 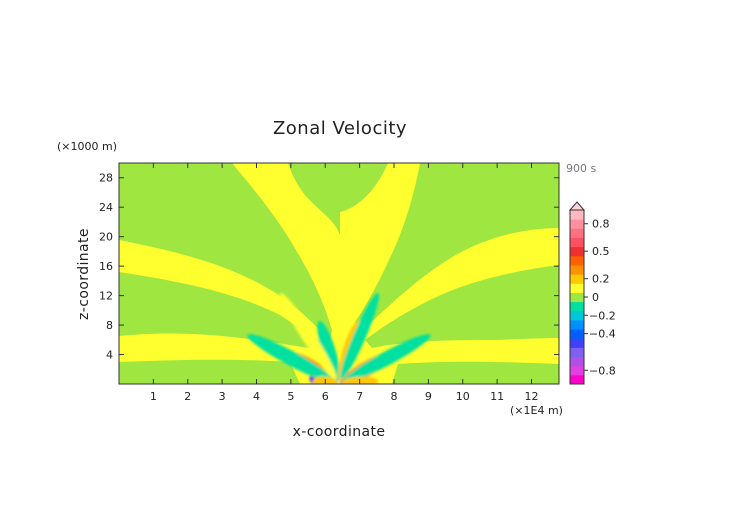 I want to click on y-tick-label: 20, so click(x=106, y=237).